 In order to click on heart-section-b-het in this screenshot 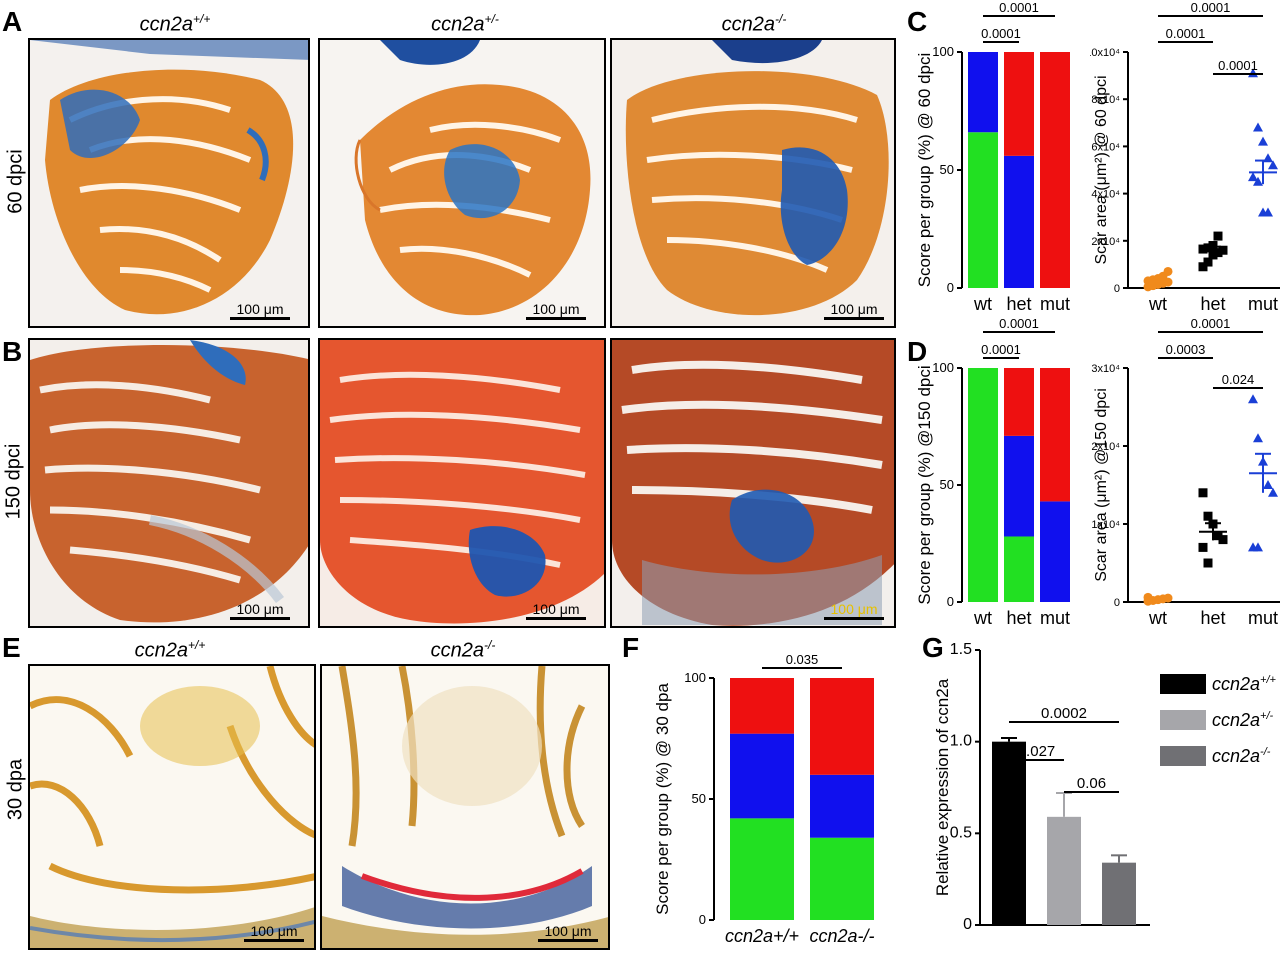, I will do `click(462, 482)`.